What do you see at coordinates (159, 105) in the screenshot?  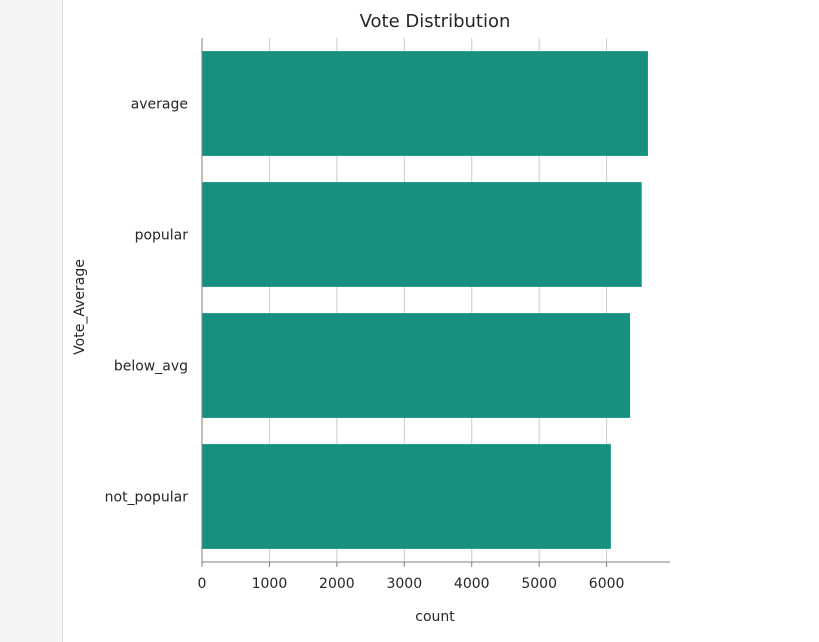 I see `y-tick-label: average` at bounding box center [159, 105].